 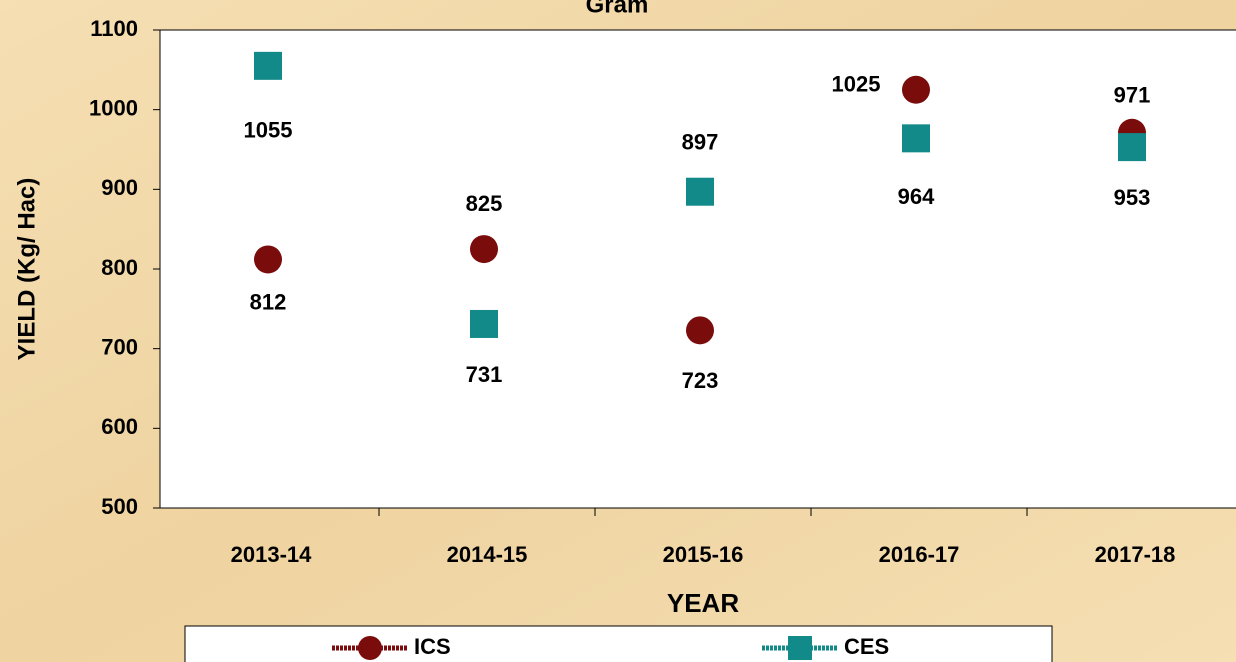 I want to click on data-label: 1025, so click(x=856, y=84).